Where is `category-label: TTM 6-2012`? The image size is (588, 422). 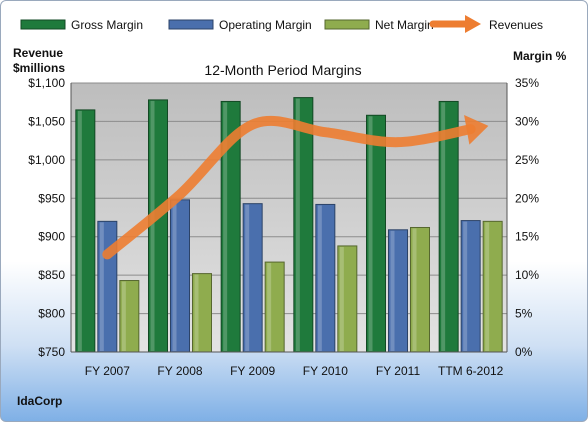
category-label: TTM 6-2012 is located at coordinates (471, 371).